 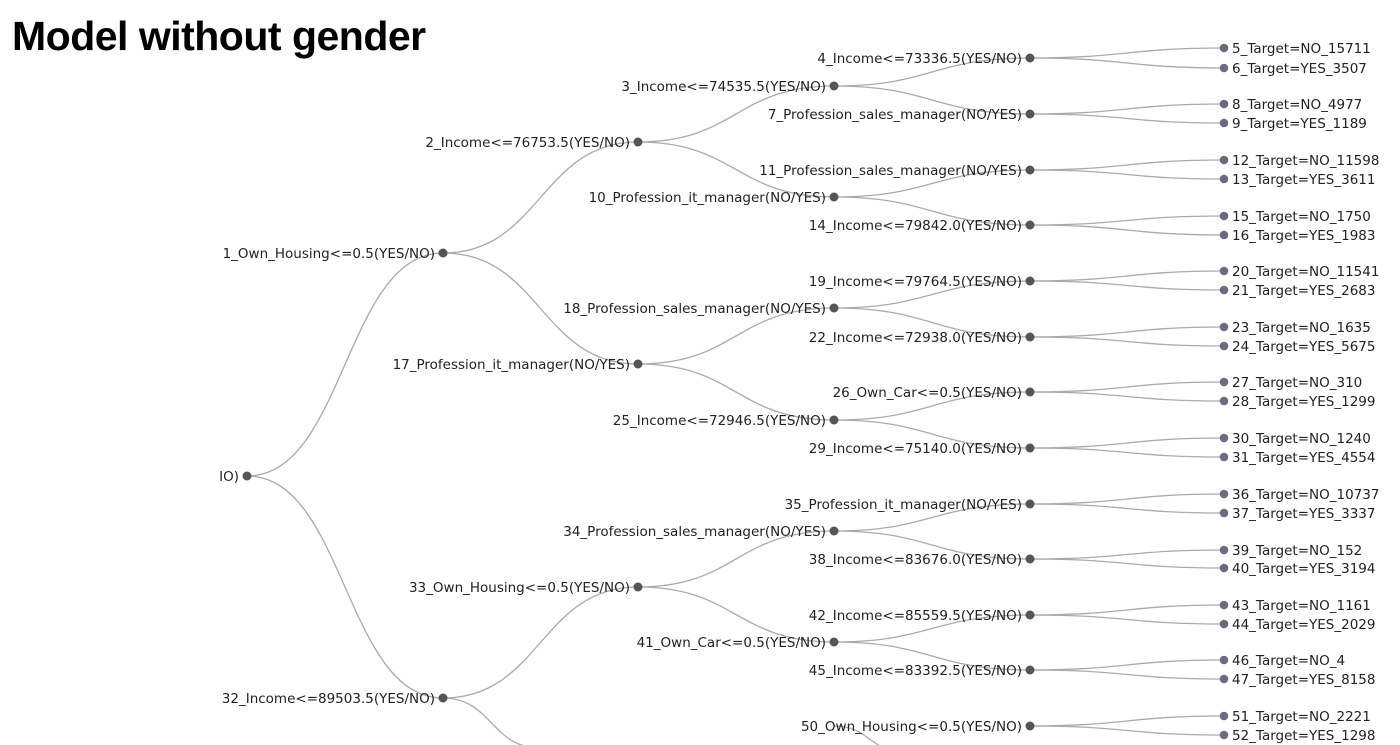 What do you see at coordinates (1303, 236) in the screenshot?
I see `leaf-label: 16_Target=YES_1983` at bounding box center [1303, 236].